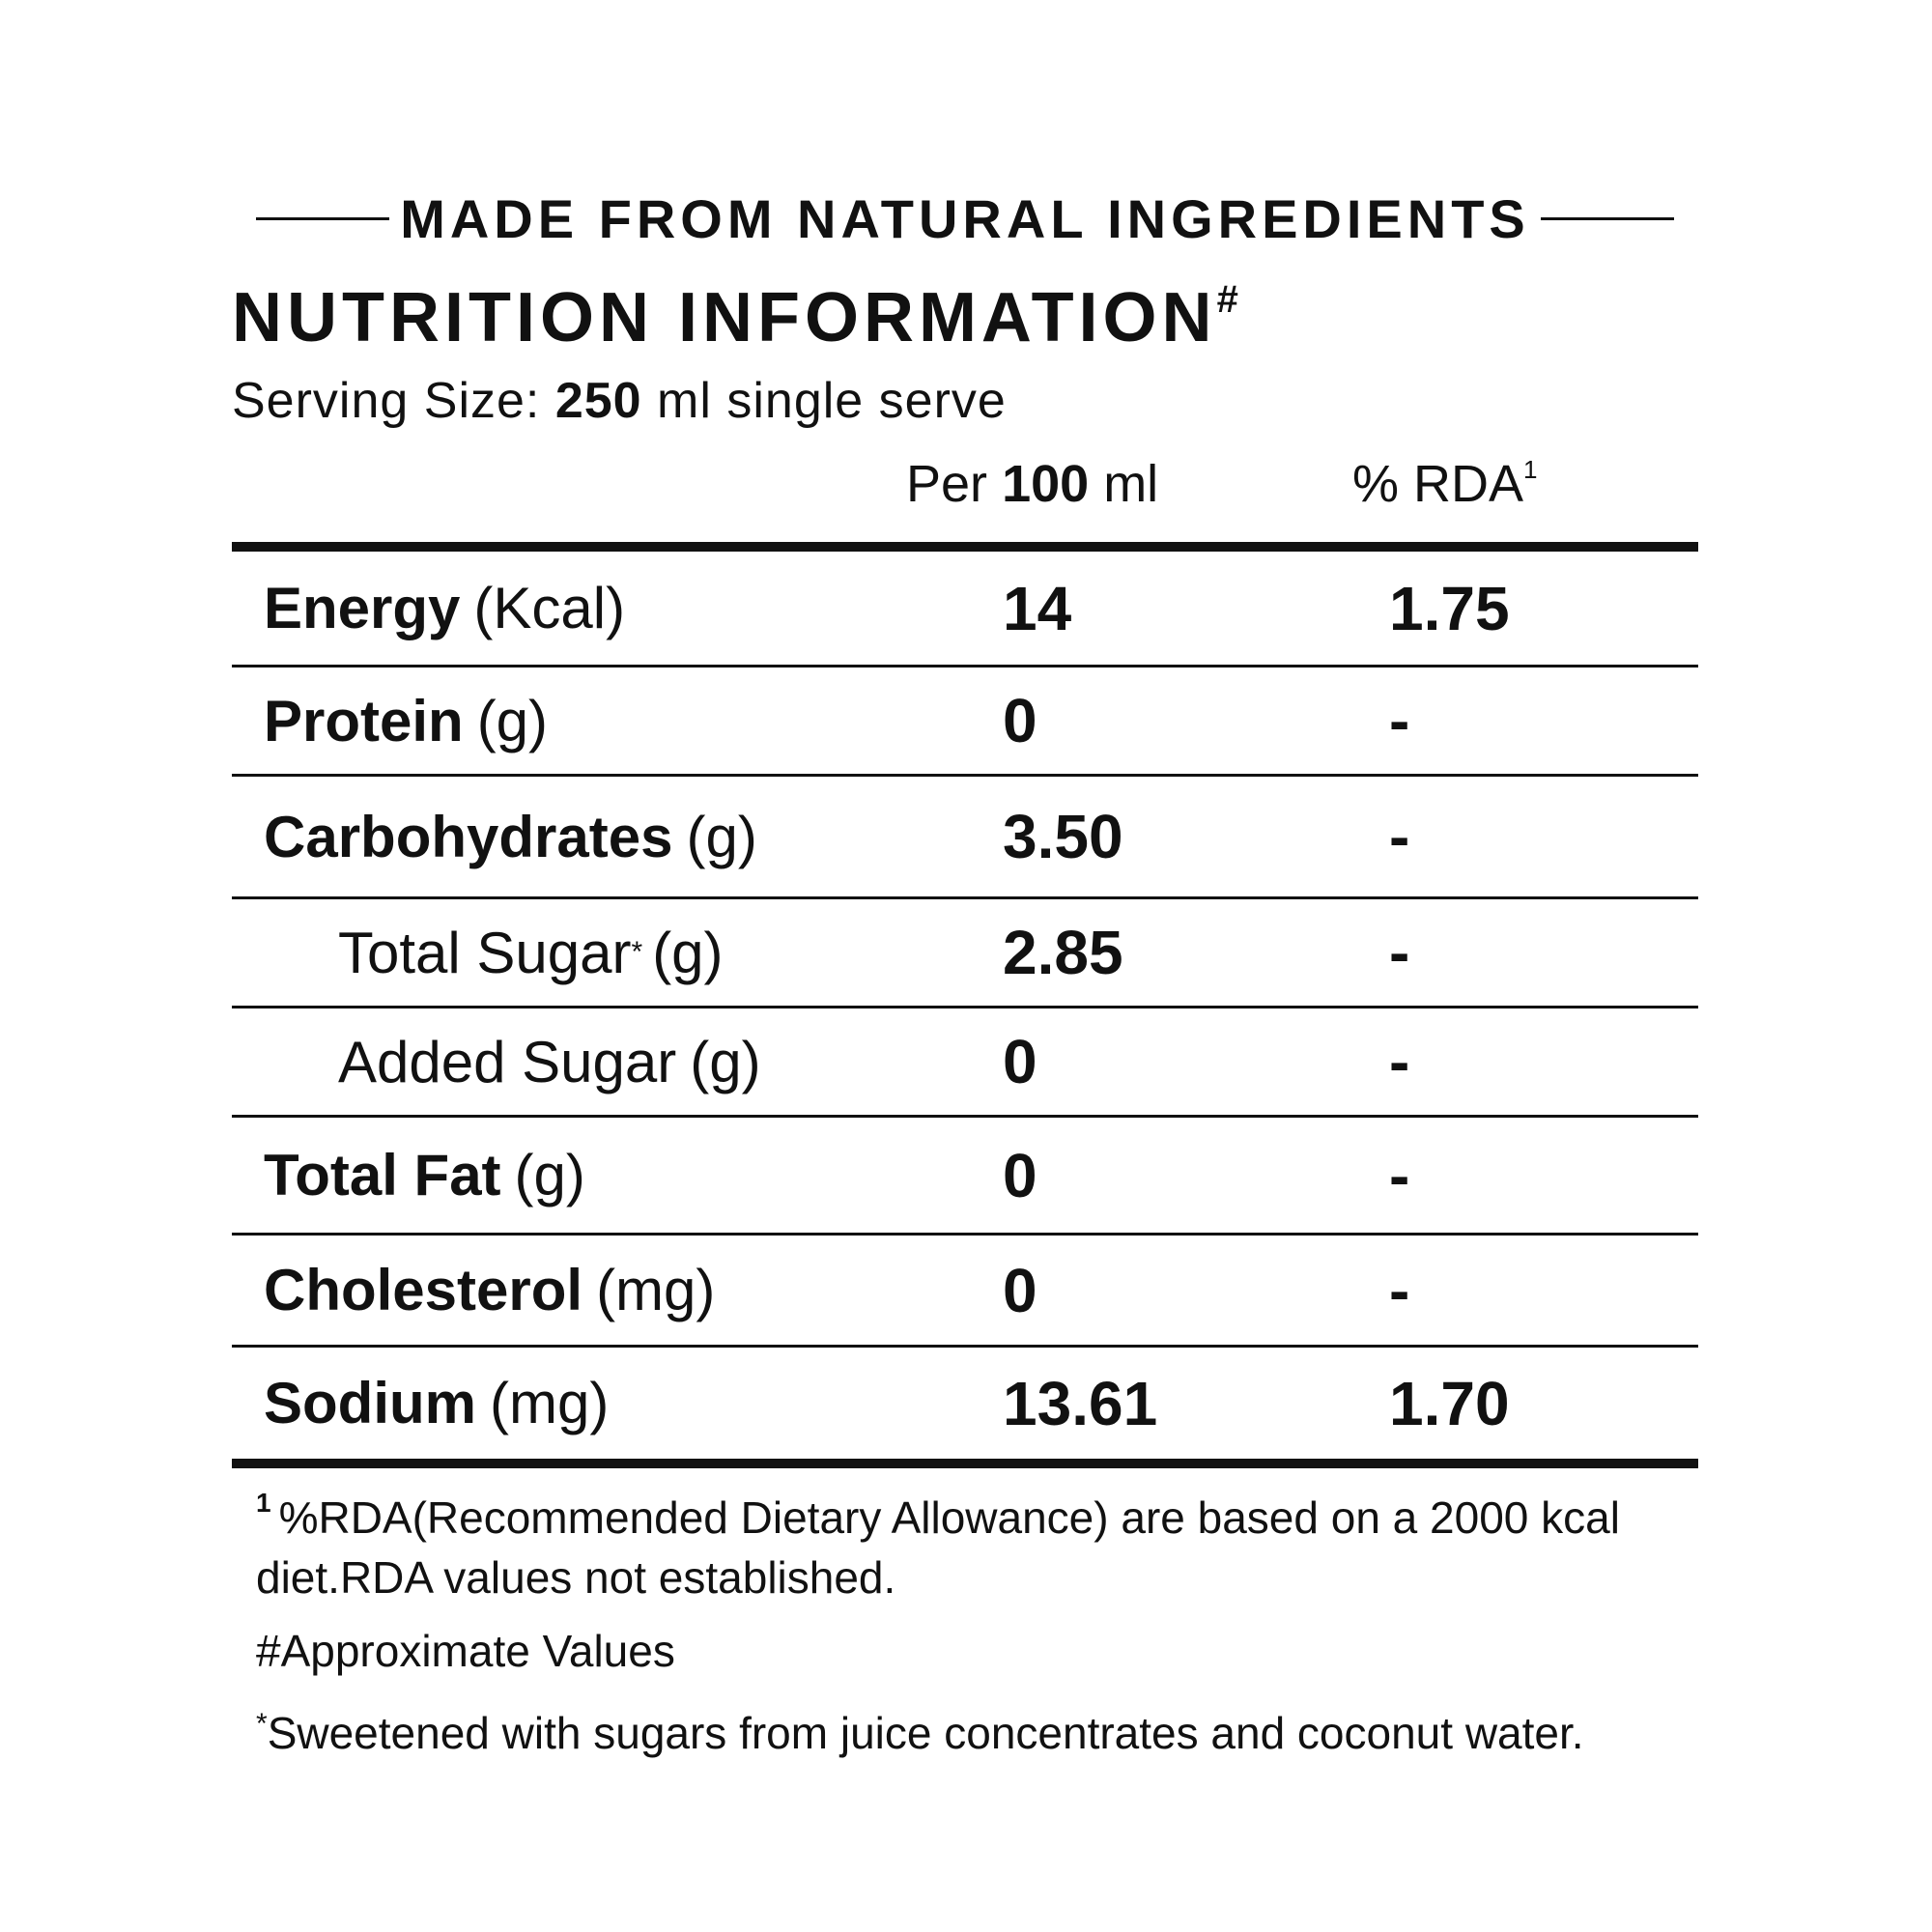  Describe the element at coordinates (598, 401) in the screenshot. I see `serving-amount: 250` at that location.